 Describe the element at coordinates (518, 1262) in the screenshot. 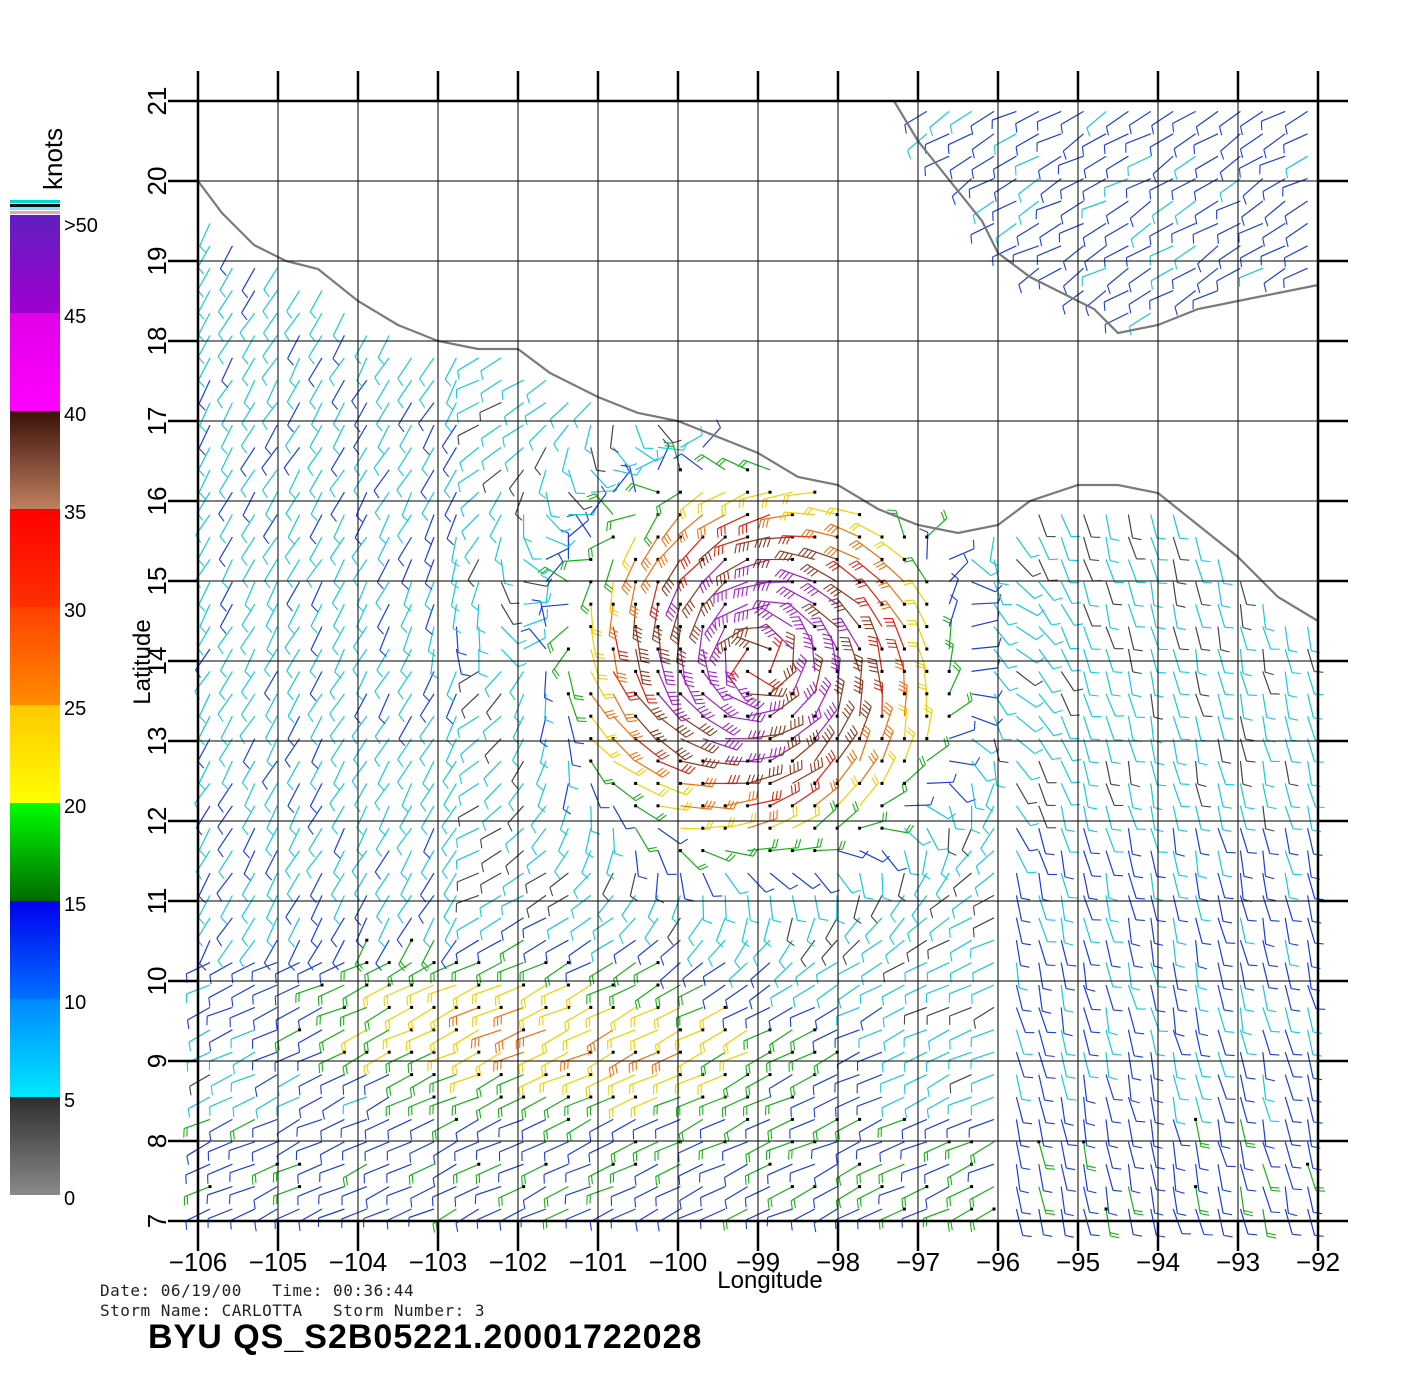

I see `longitude-tick-label: −102` at that location.